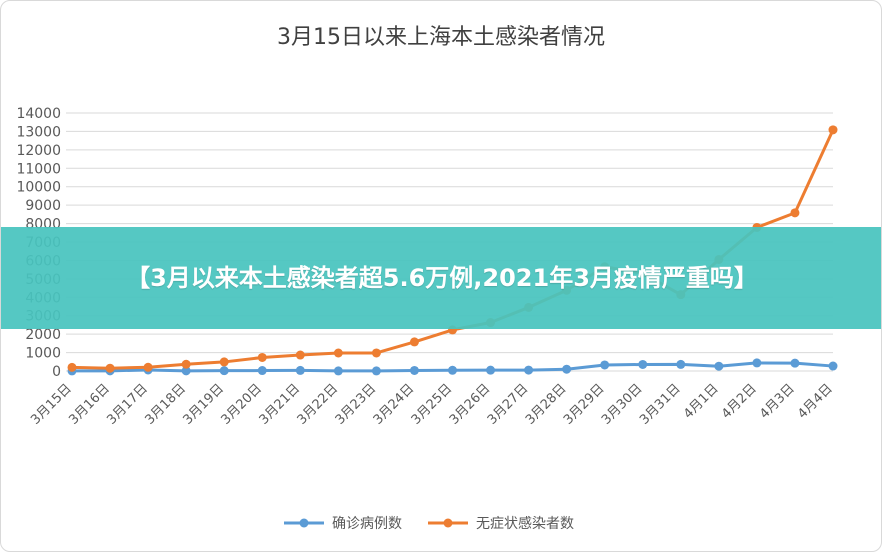  I want to click on headline-text: 【3月以来本土感染者超5.6万例,2021年3月疫情严重吗】, so click(442, 277).